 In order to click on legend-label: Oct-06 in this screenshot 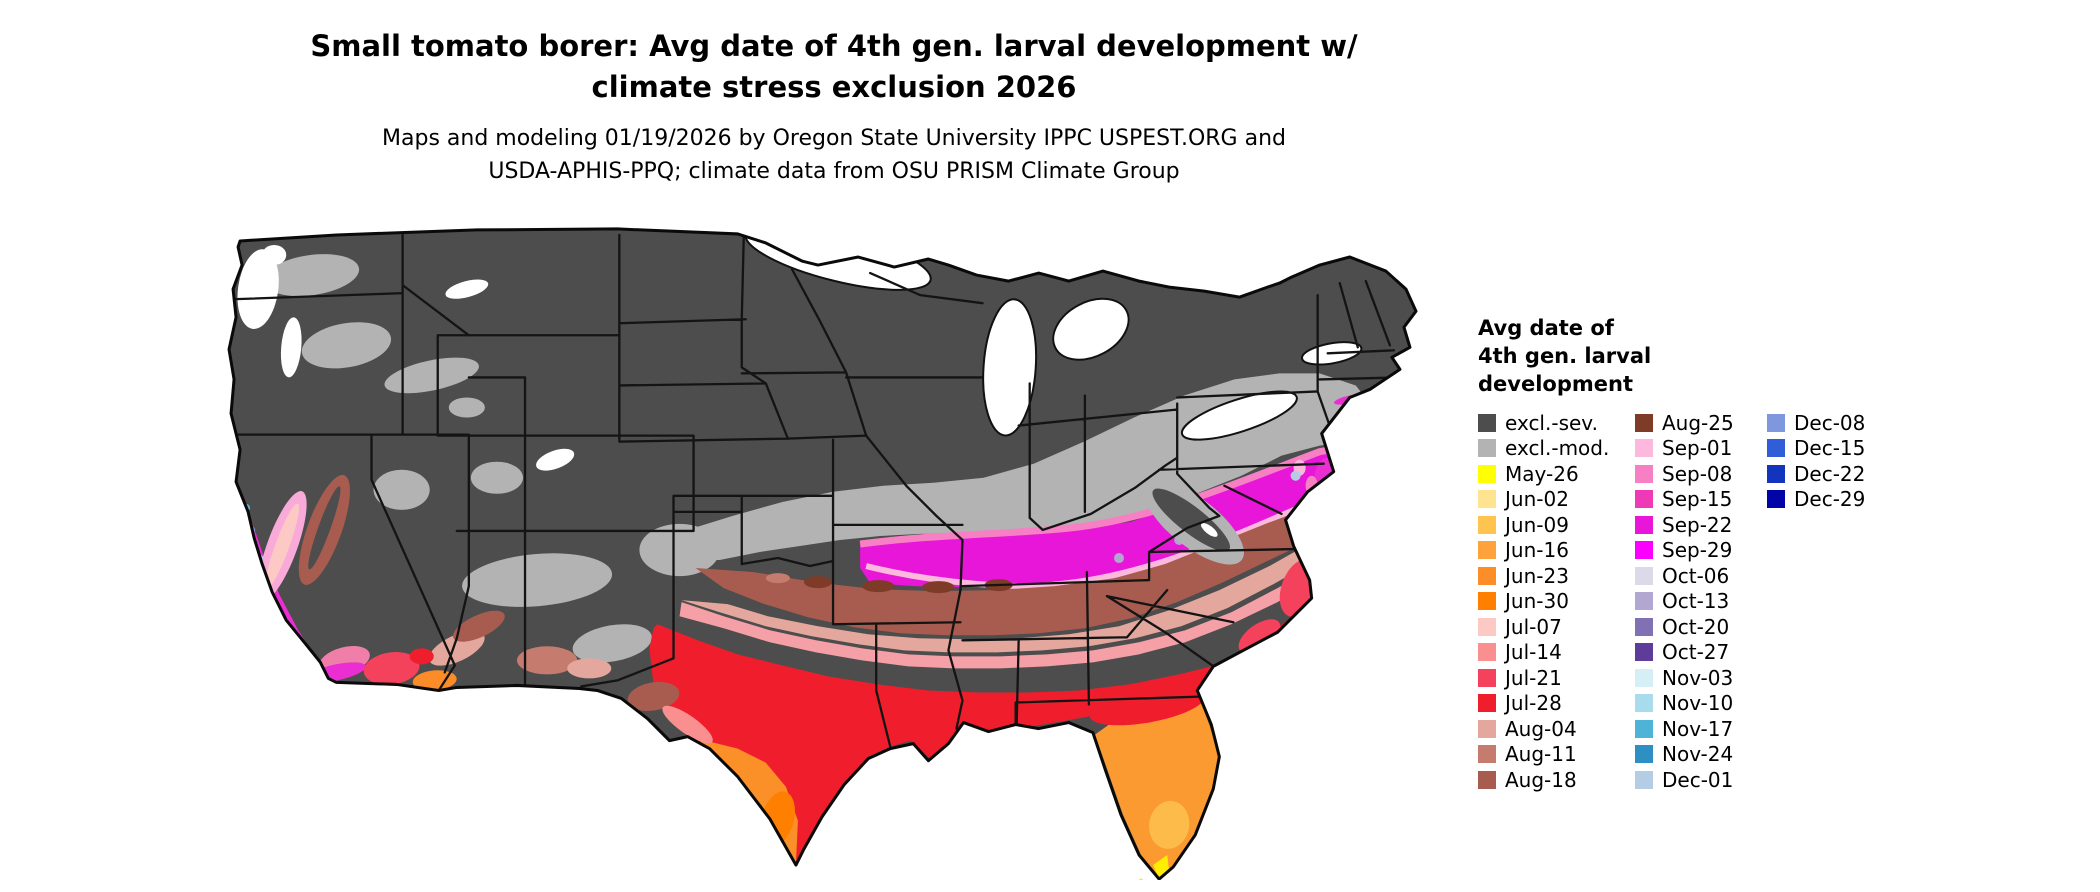, I will do `click(1696, 575)`.